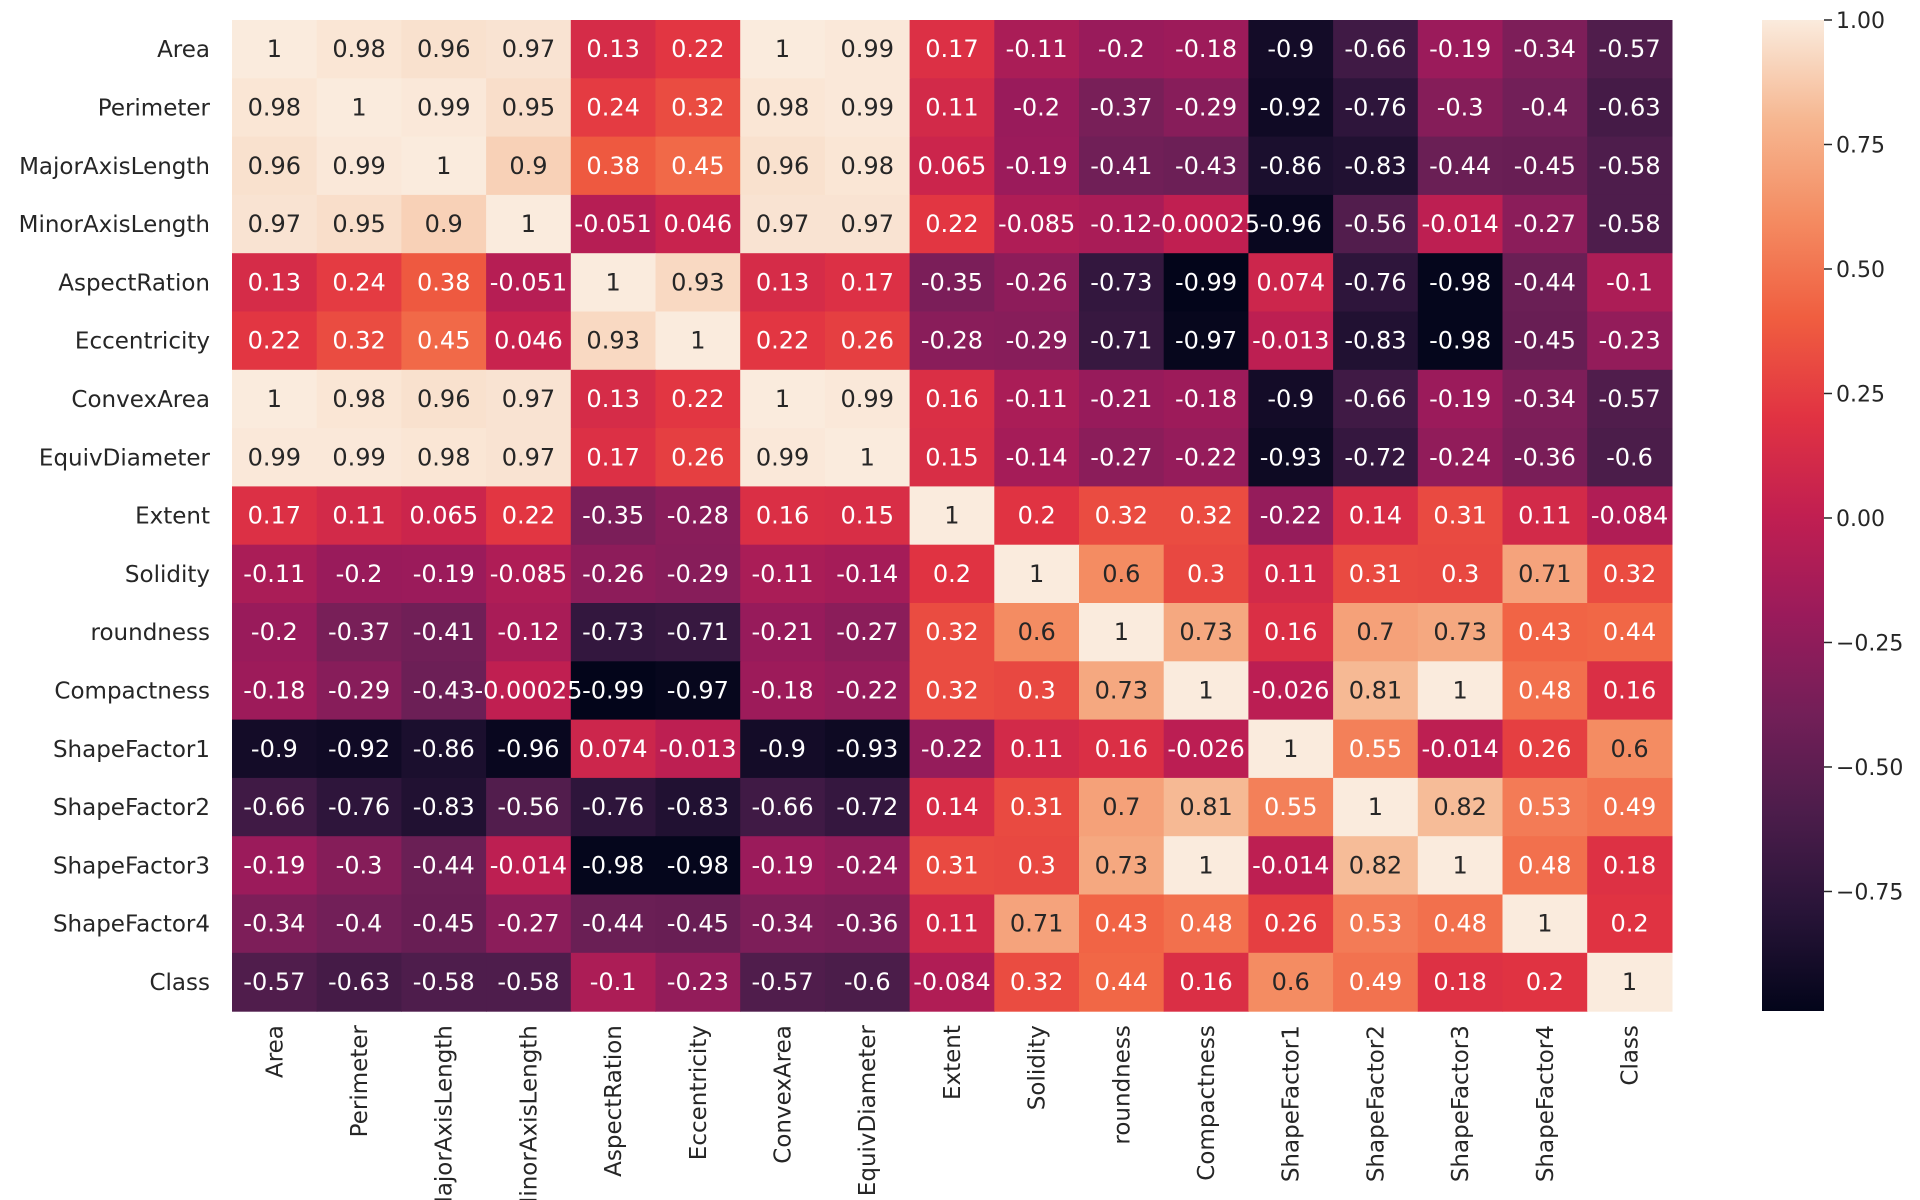 The height and width of the screenshot is (1200, 1920). What do you see at coordinates (274, 224) in the screenshot?
I see `heatmap-cell-label: 0.97` at bounding box center [274, 224].